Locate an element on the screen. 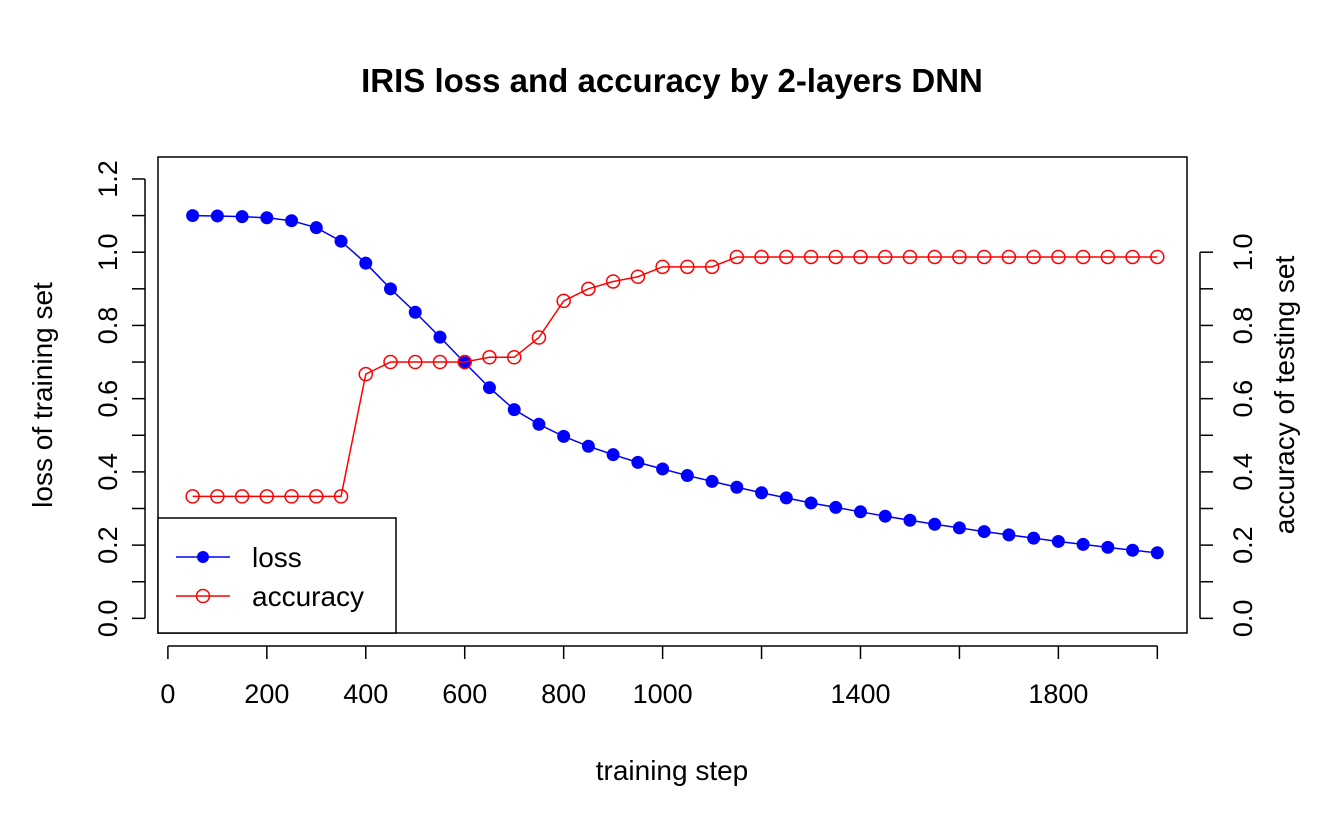 Image resolution: width=1344 pixels, height=830 pixels. left-tick-label: 0.6 is located at coordinates (108, 399).